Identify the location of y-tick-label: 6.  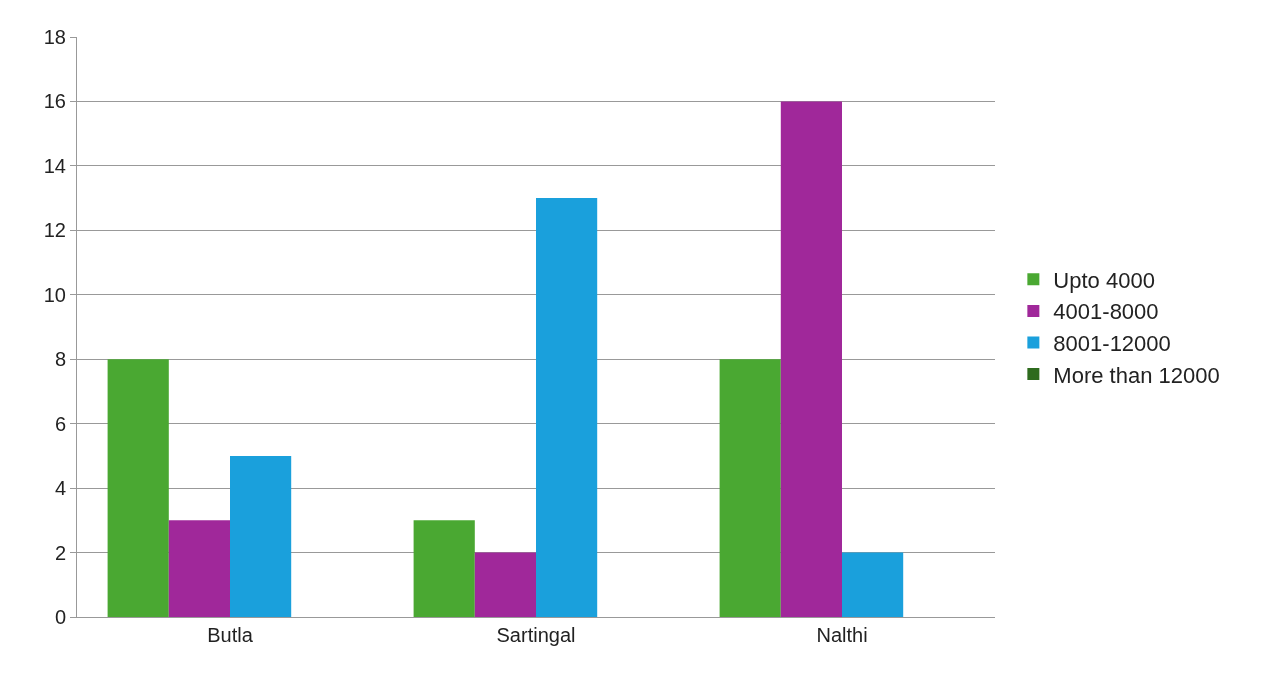
(60, 423).